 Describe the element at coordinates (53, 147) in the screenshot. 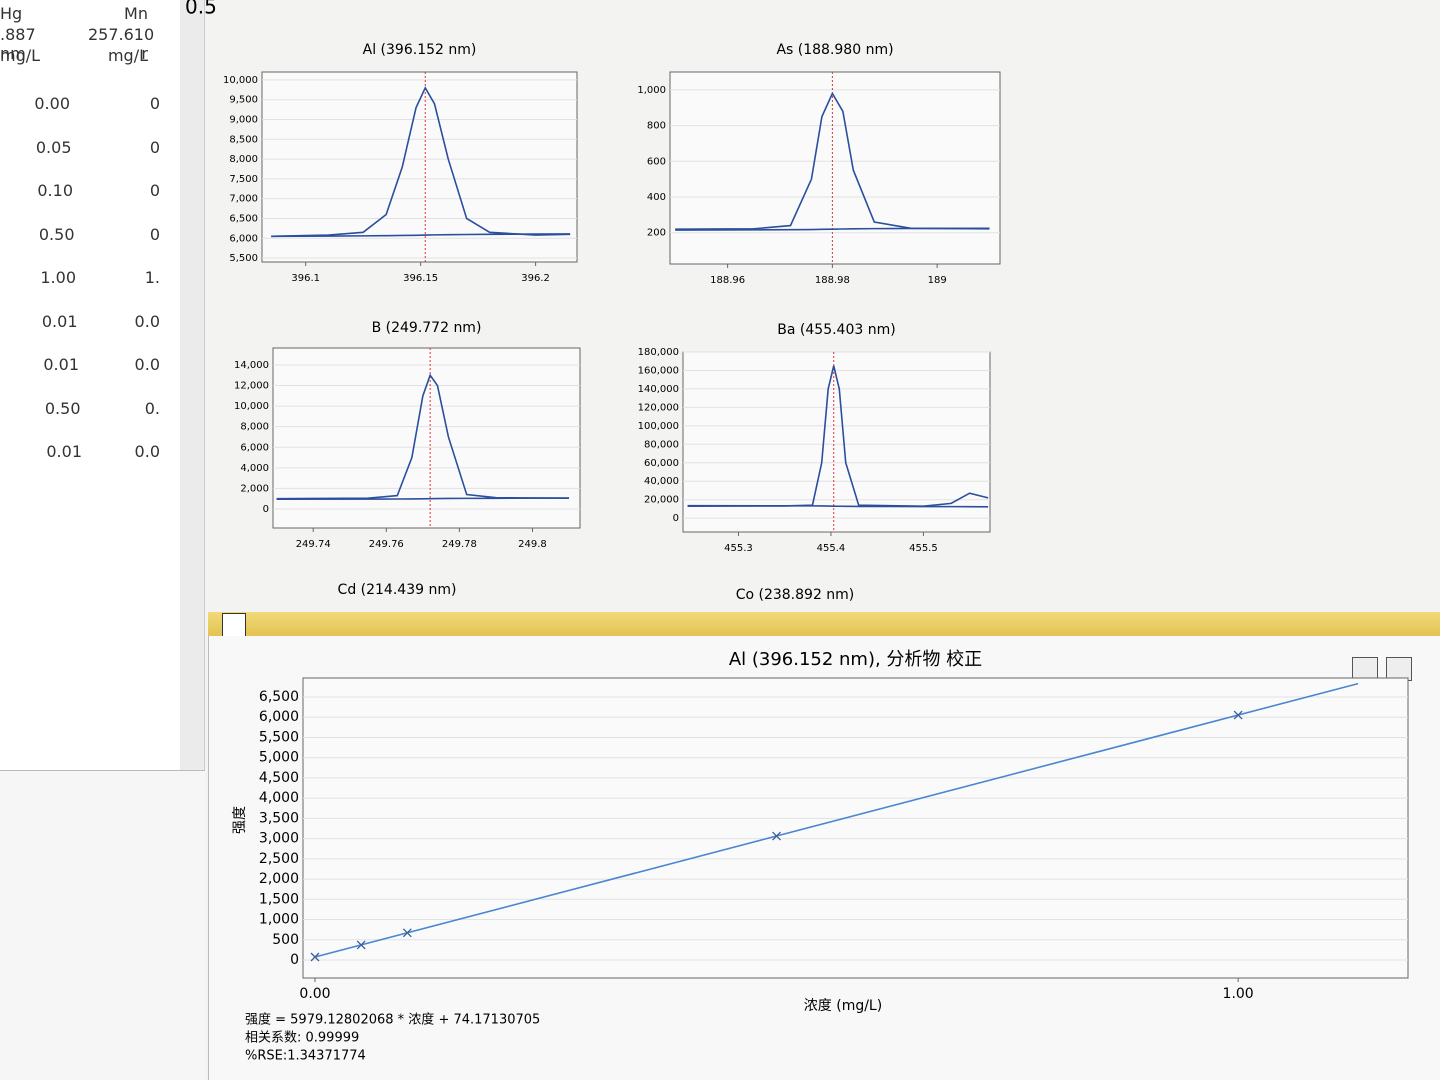

I see `cell-value: 0.05` at that location.